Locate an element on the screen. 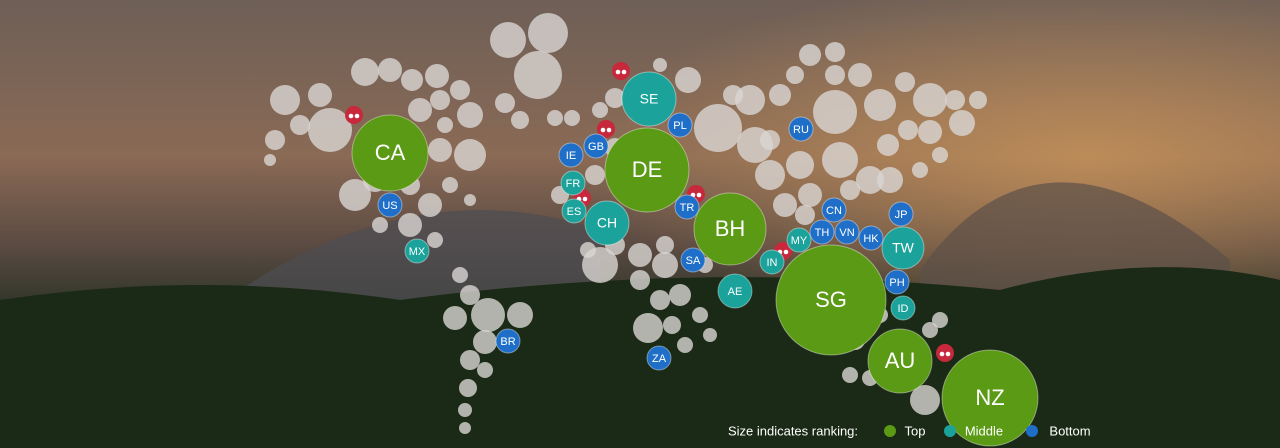  country-label: RU is located at coordinates (801, 130).